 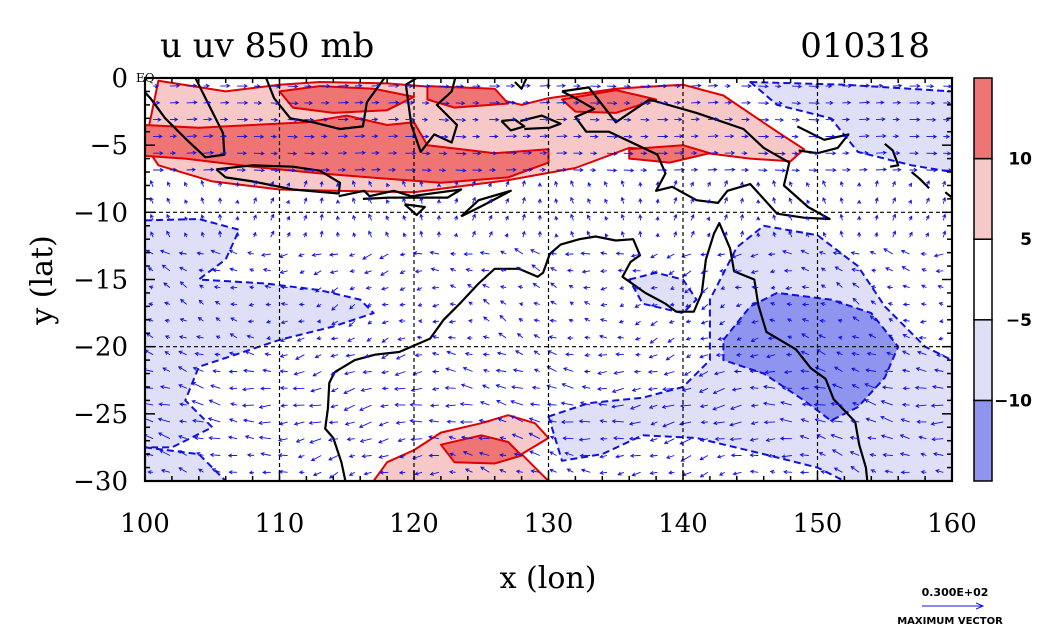 What do you see at coordinates (811, 356) in the screenshot?
I see `contour-region-strong-neg` at bounding box center [811, 356].